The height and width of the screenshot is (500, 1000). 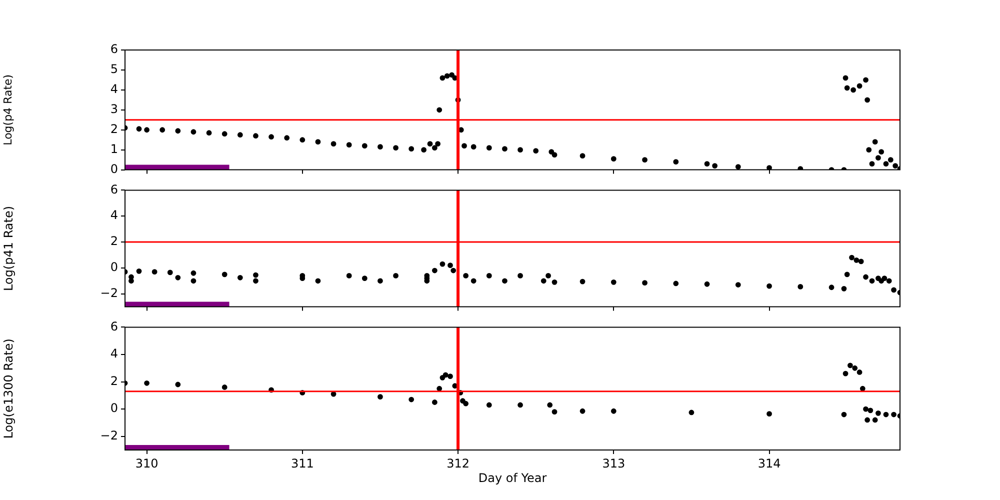 I want to click on x-tick-label: 311, so click(x=302, y=463).